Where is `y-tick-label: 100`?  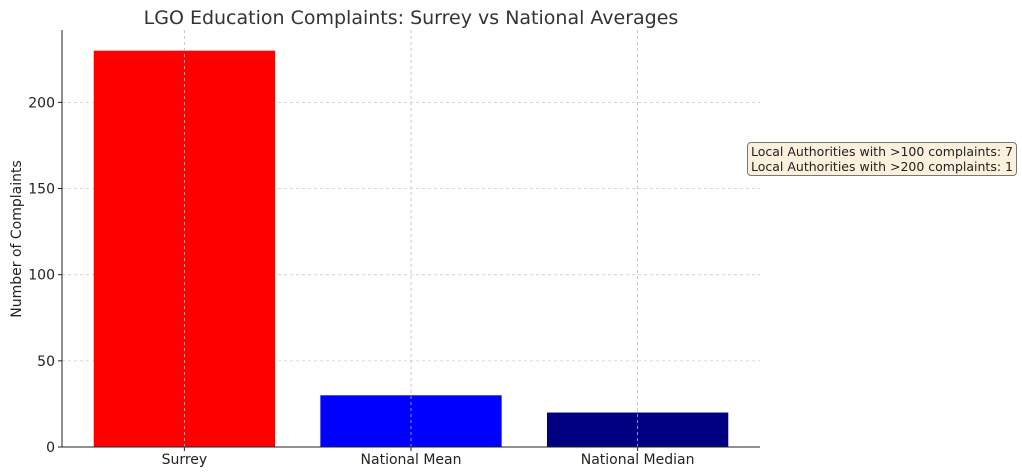 y-tick-label: 100 is located at coordinates (41, 276).